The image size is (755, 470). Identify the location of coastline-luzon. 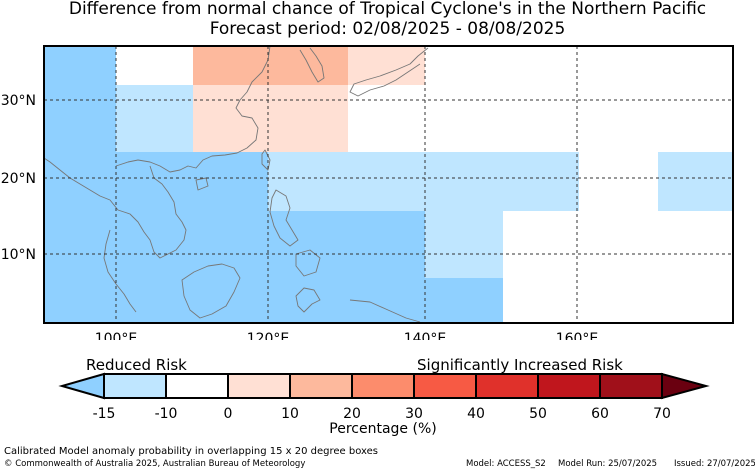
(284, 218).